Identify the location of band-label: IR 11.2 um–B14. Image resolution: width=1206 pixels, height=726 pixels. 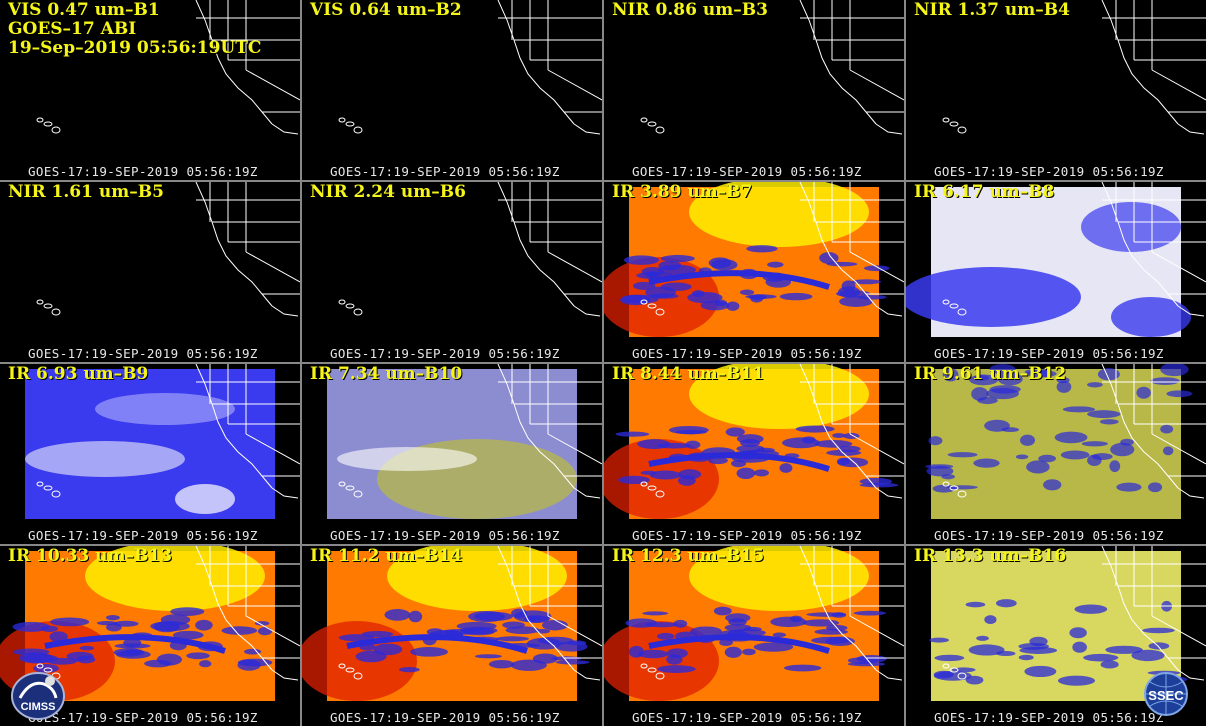
(386, 556).